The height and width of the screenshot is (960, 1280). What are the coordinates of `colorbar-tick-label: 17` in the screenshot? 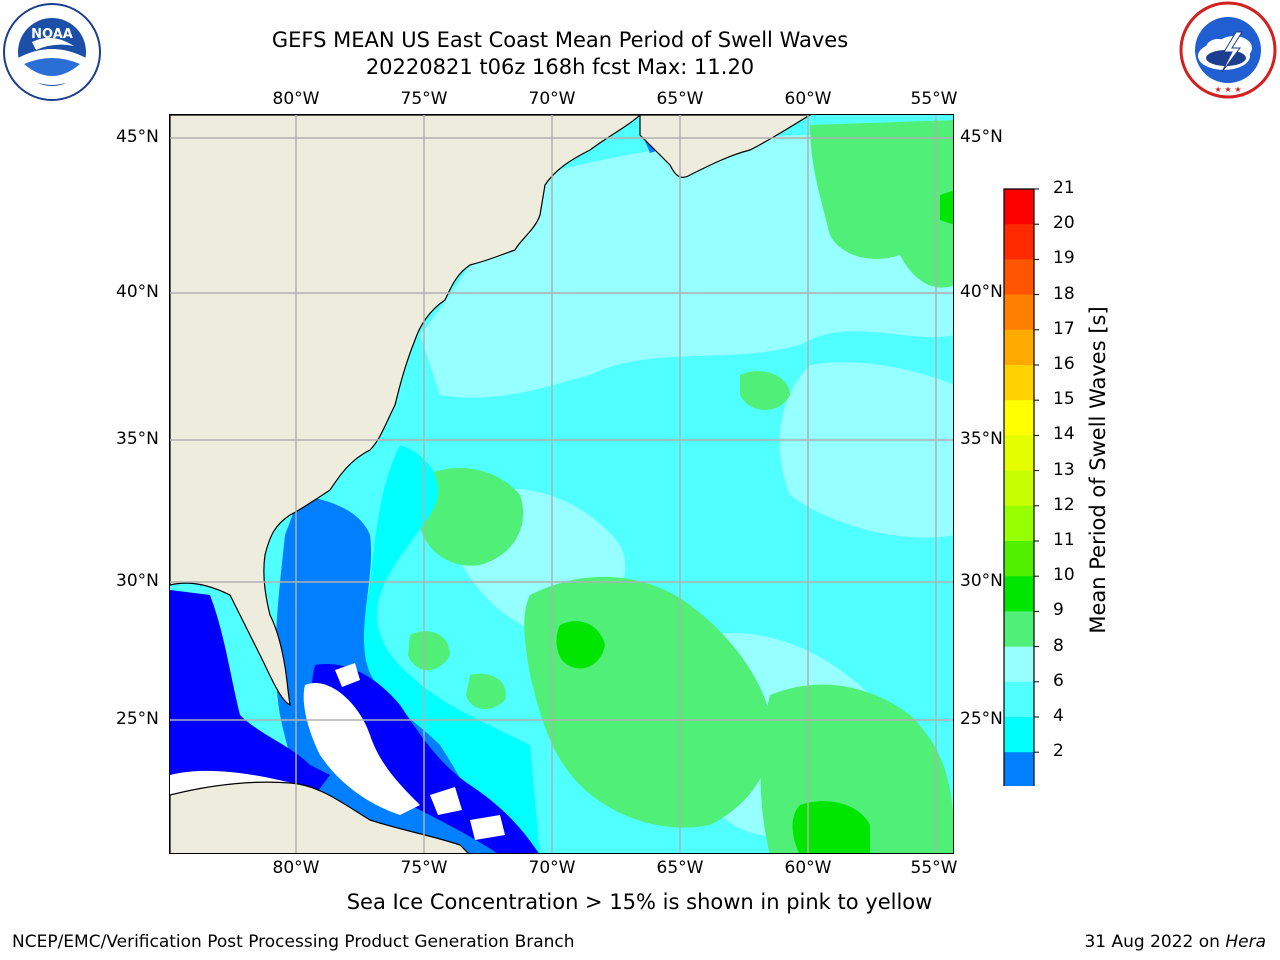 It's located at (1064, 328).